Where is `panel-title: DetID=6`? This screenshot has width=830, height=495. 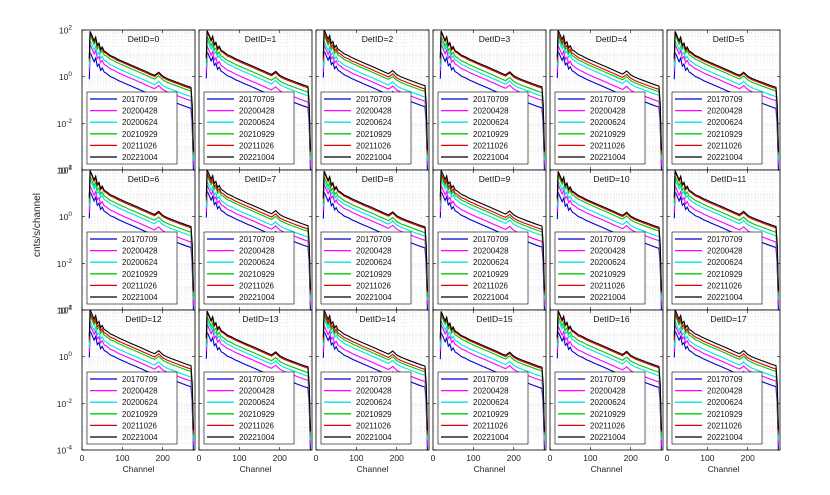
panel-title: DetID=6 is located at coordinates (144, 179).